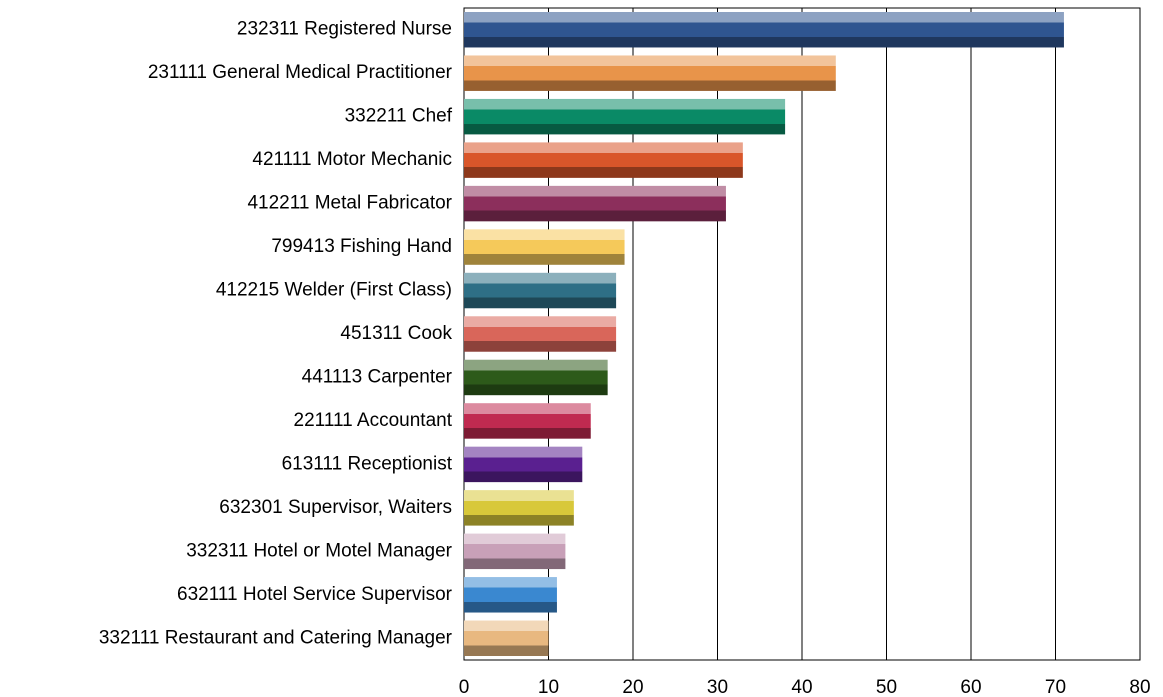 This screenshot has width=1163, height=697. What do you see at coordinates (396, 333) in the screenshot?
I see `y-tick-label: 451311 Cook` at bounding box center [396, 333].